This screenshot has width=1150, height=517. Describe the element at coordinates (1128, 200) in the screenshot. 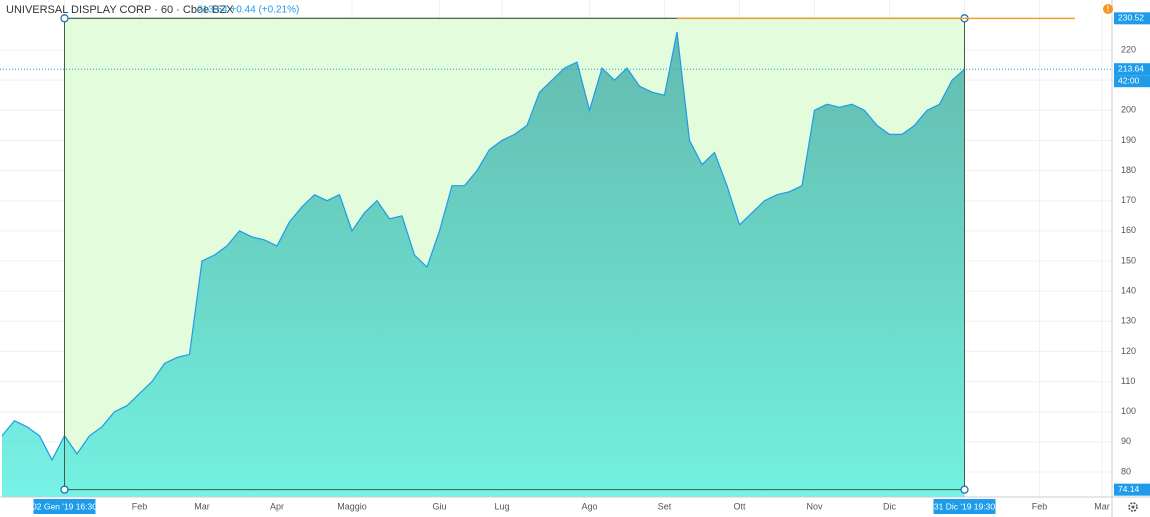

I see `y-tick-label: 170` at that location.